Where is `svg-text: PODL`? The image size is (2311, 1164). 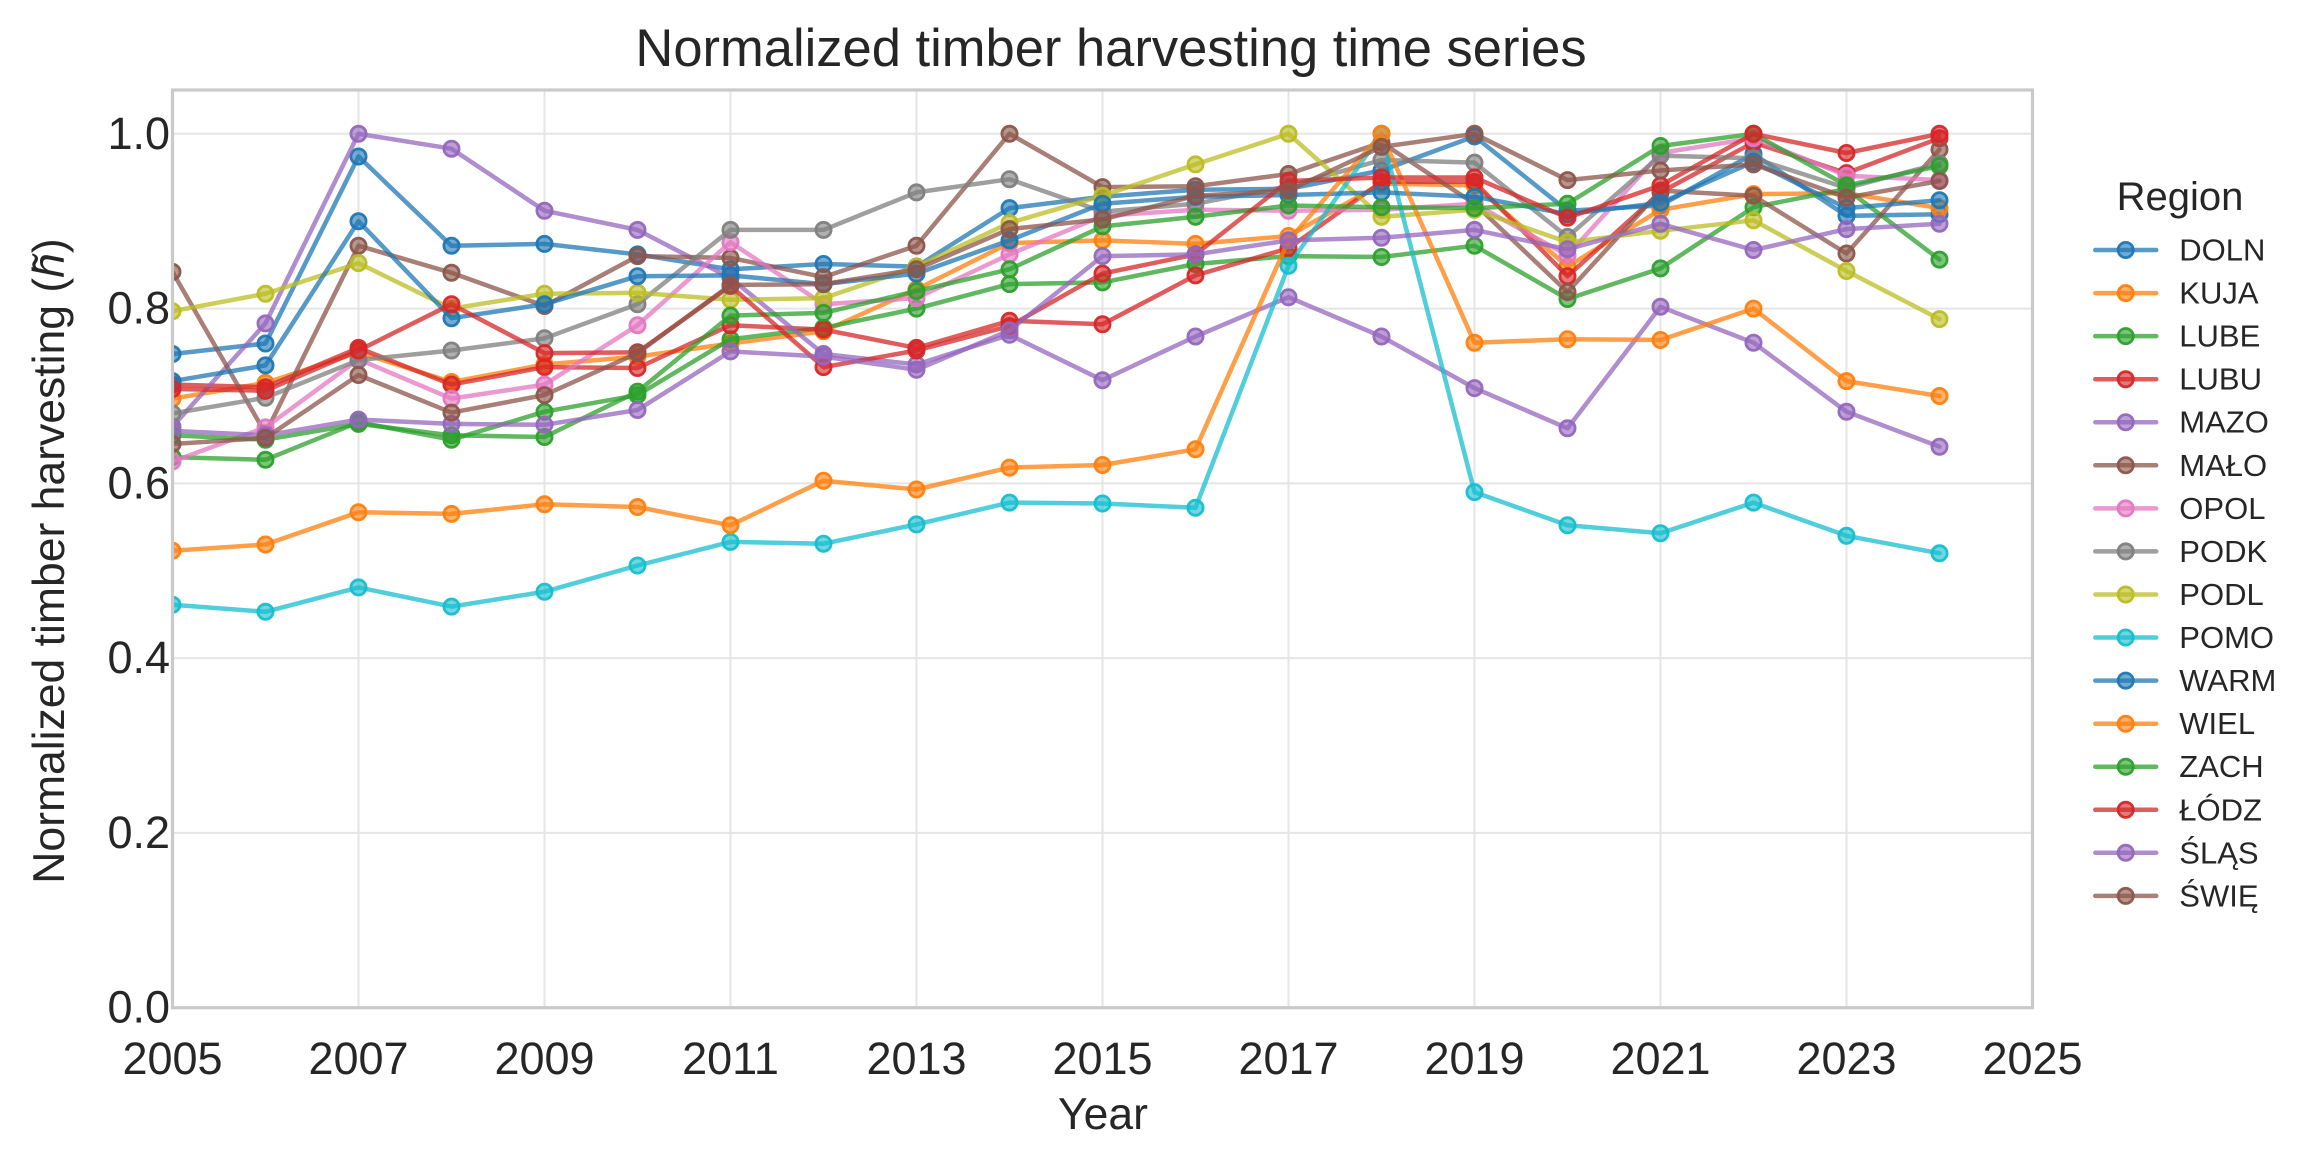 svg-text: PODL is located at coordinates (2221, 594).